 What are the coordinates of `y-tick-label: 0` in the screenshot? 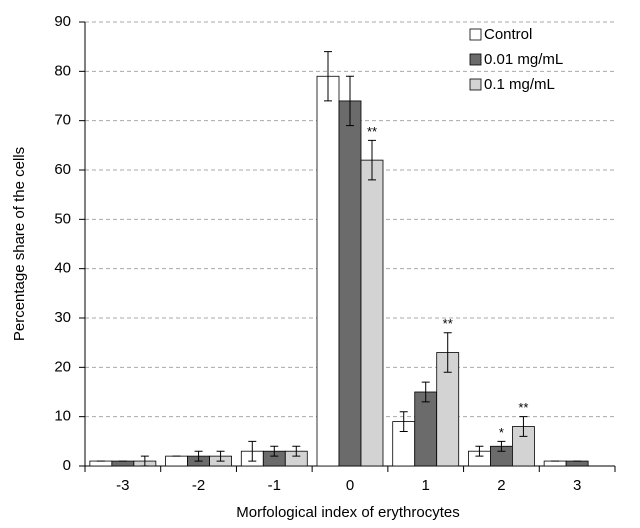 It's located at (67, 465).